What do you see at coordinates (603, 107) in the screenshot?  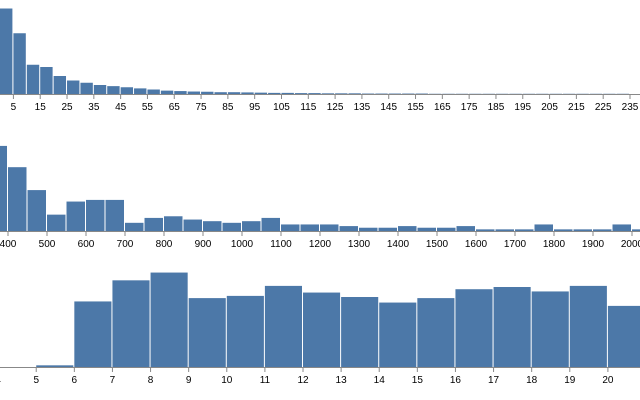 I see `x-tick-label: 225` at bounding box center [603, 107].